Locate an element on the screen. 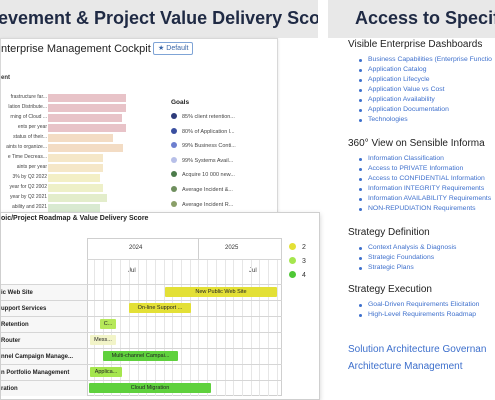  roadmap-task-bar: New Public Web Site is located at coordinates (221, 292).